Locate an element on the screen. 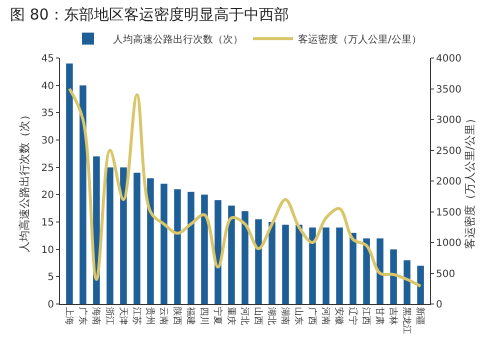  x-tick-label: 贵州 is located at coordinates (150, 315).